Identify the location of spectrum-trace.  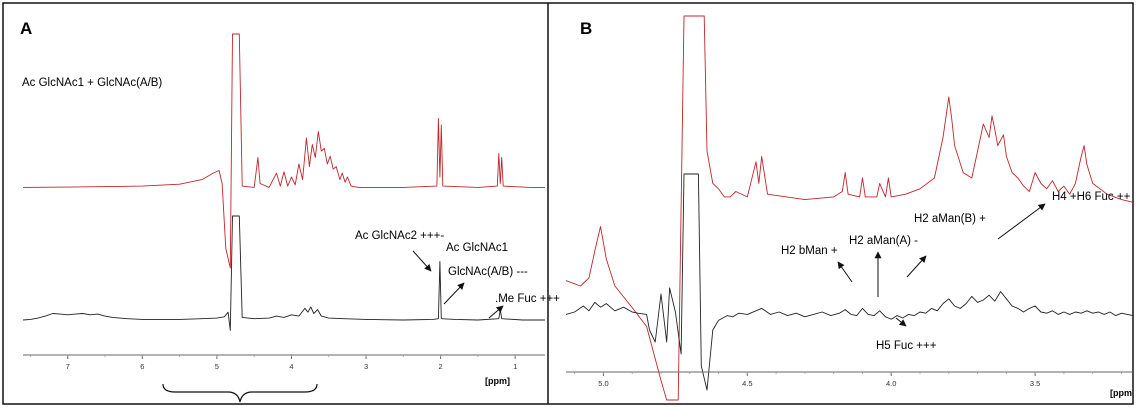
(283, 273).